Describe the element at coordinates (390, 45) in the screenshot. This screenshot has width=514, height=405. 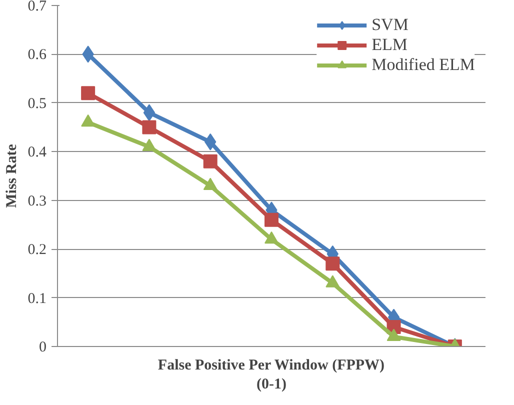
I see `legend-label: ELM` at that location.